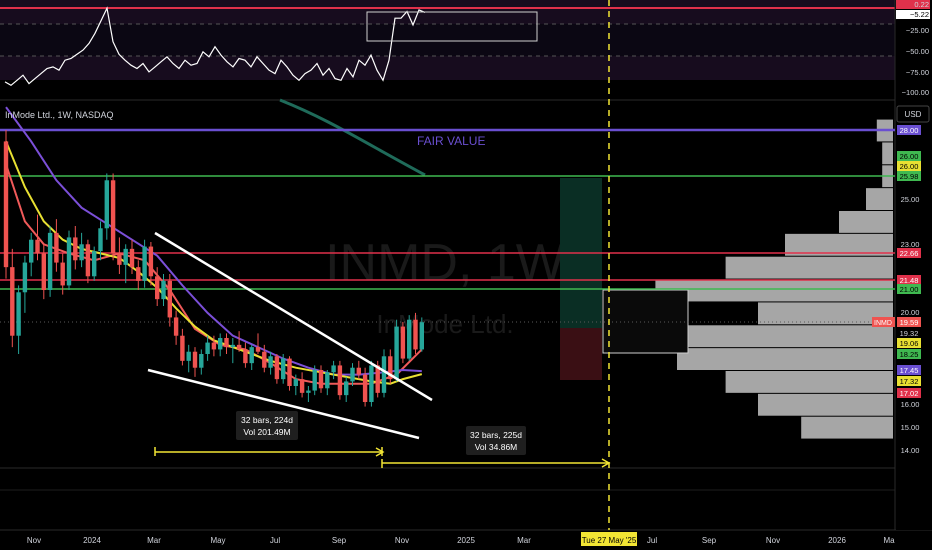 This screenshot has height=550, width=932. Describe the element at coordinates (652, 540) in the screenshot. I see `time-tick-label: Jul` at that location.